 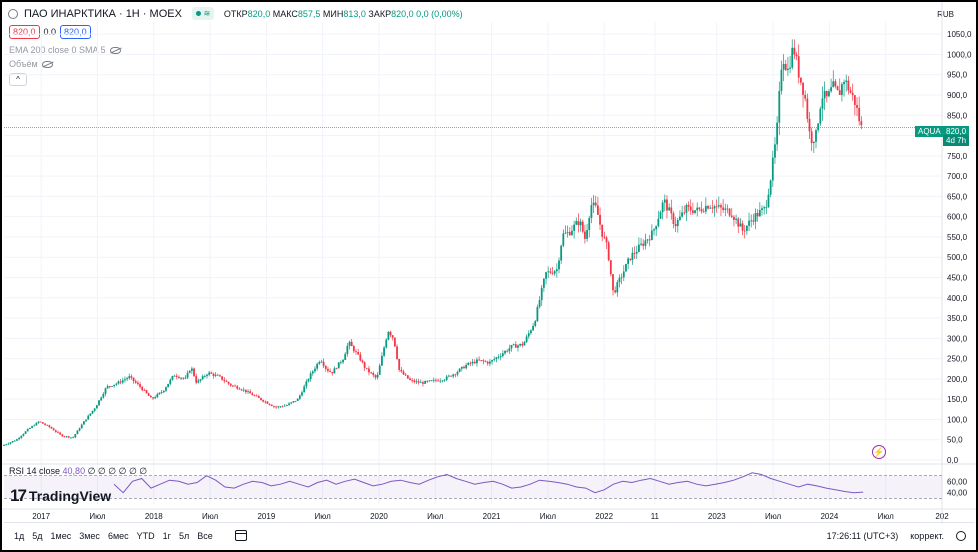 What do you see at coordinates (240, 535) in the screenshot?
I see `calendar-icon` at bounding box center [240, 535].